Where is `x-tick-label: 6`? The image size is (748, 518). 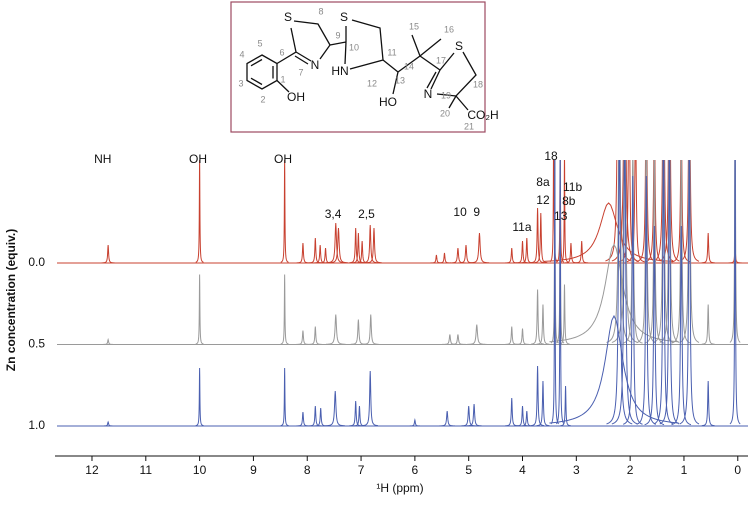
x-tick-label: 6 is located at coordinates (415, 470).